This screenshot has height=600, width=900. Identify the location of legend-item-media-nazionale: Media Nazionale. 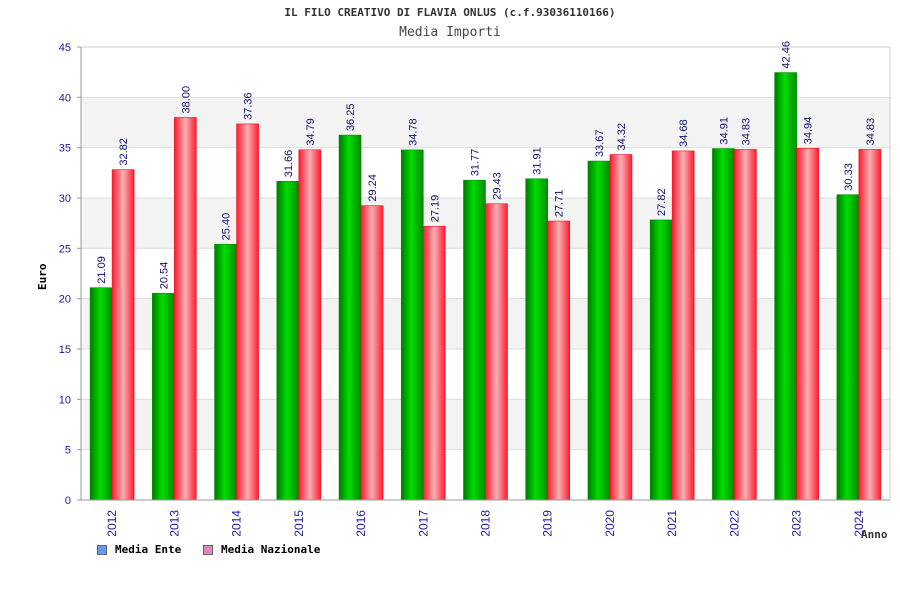
(261, 549).